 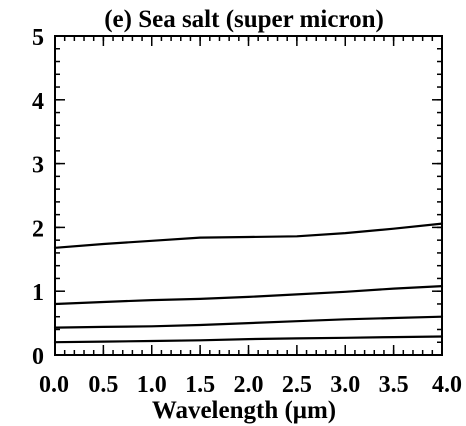 What do you see at coordinates (38, 229) in the screenshot?
I see `y-tick-label: 2` at bounding box center [38, 229].